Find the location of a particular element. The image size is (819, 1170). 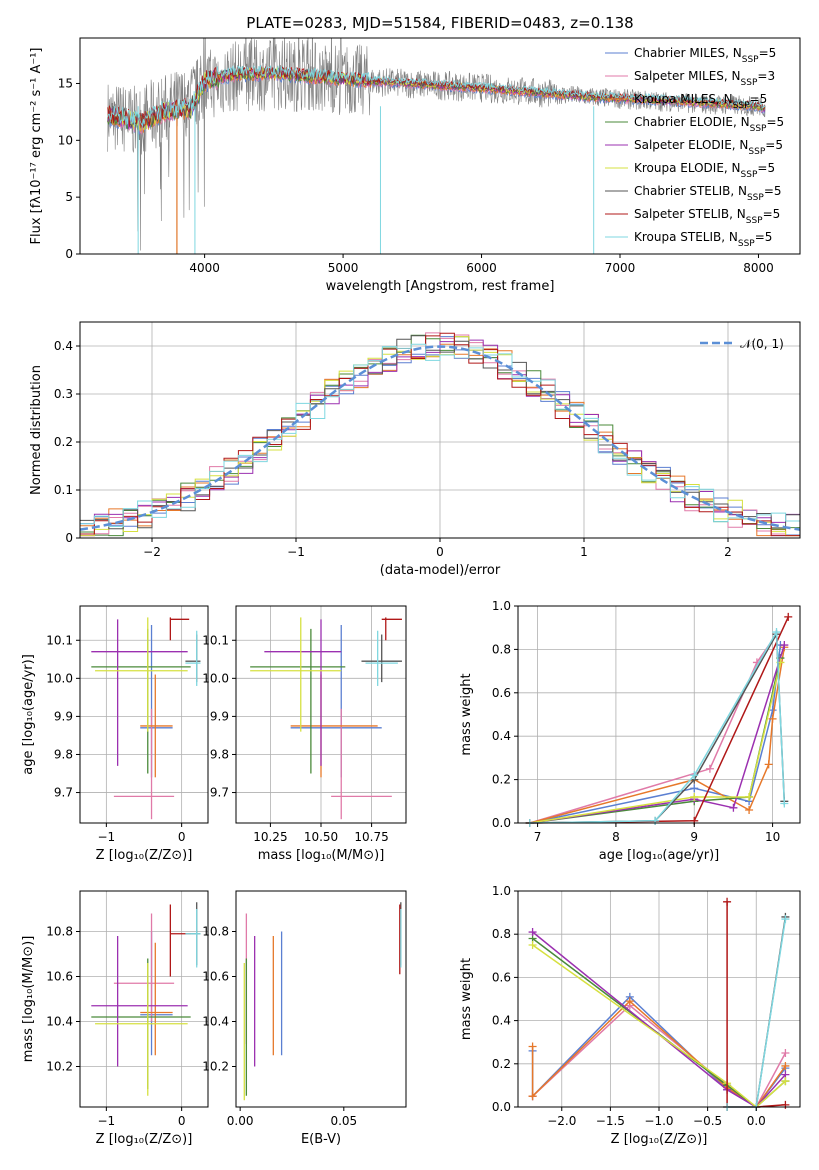

x-tick-label: −1.5 is located at coordinates (610, 1121).